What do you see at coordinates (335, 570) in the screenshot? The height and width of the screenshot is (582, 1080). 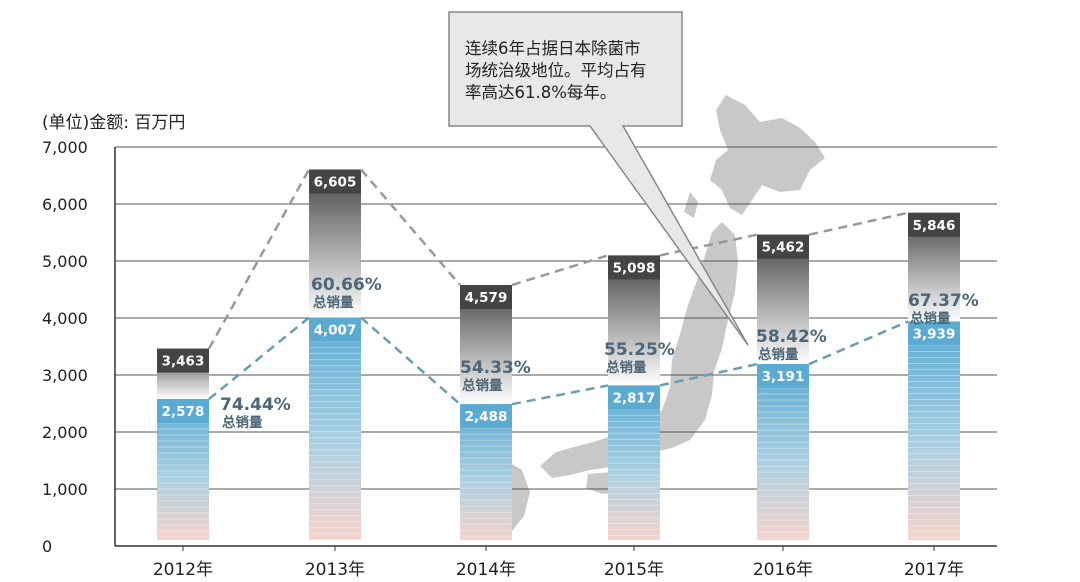 I see `x-tick-label: 2013年` at bounding box center [335, 570].